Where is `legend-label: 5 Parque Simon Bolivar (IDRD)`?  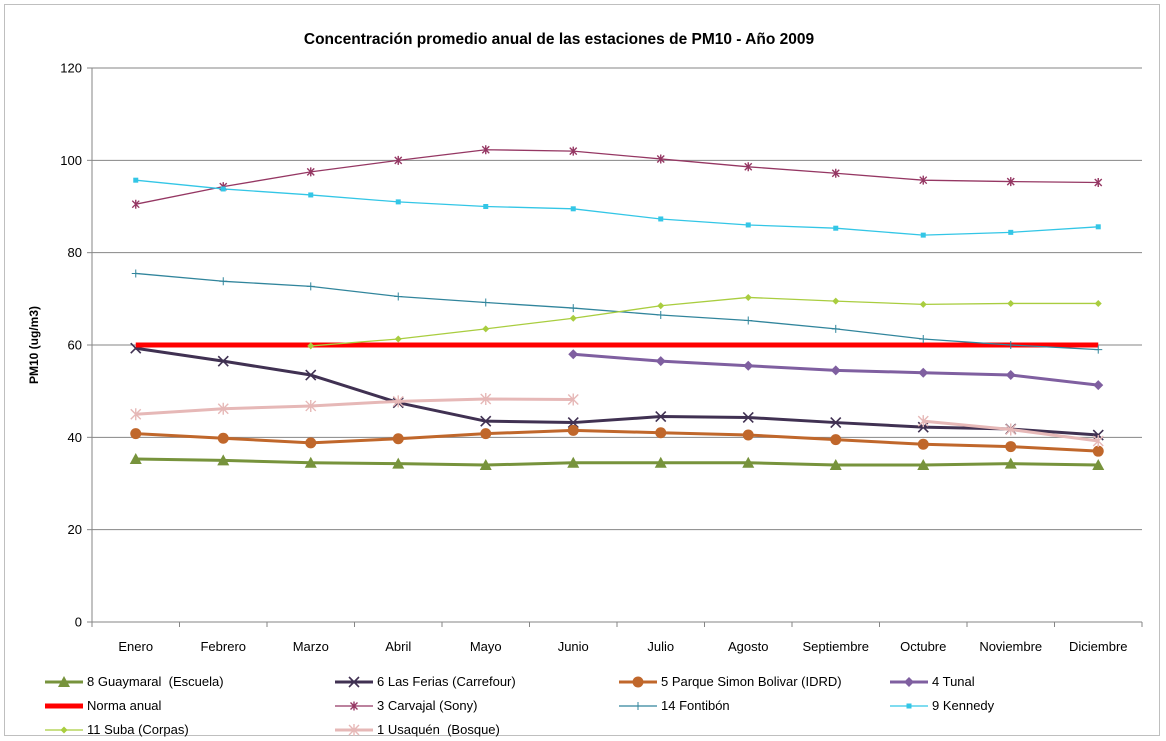 legend-label: 5 Parque Simon Bolivar (IDRD) is located at coordinates (751, 681).